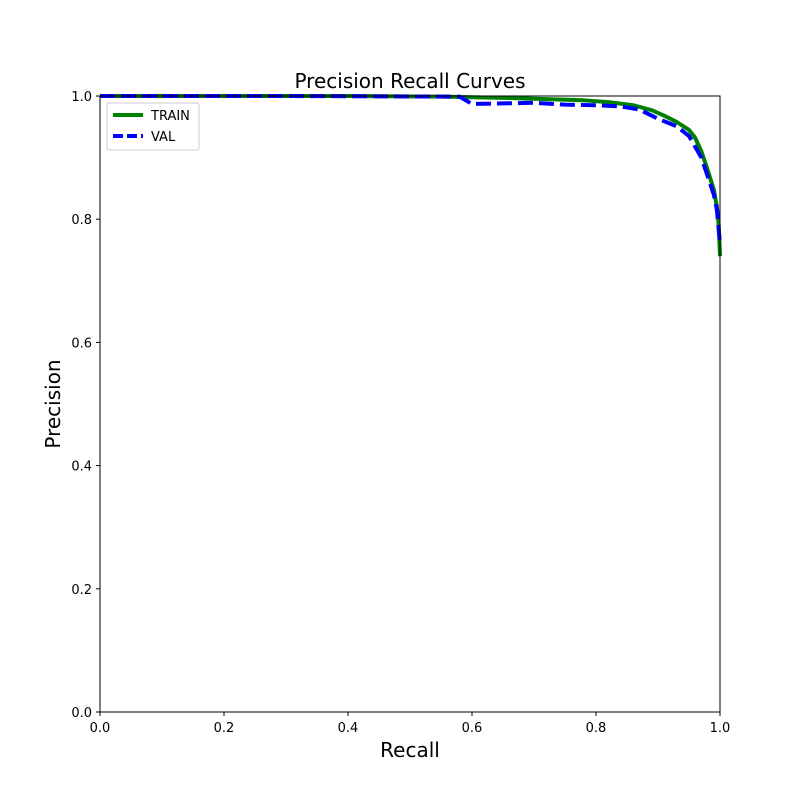  What do you see at coordinates (596, 728) in the screenshot?
I see `x-tick-label: 0.8` at bounding box center [596, 728].